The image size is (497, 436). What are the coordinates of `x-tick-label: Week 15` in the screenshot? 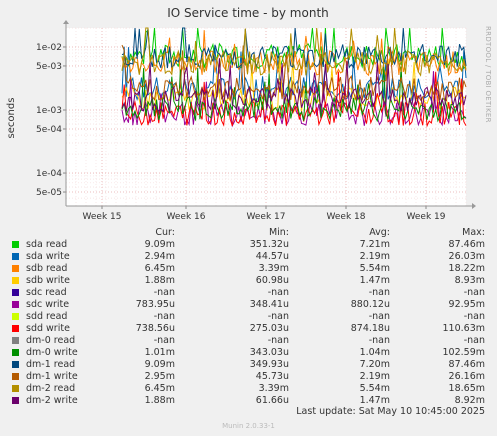 It's located at (102, 217).